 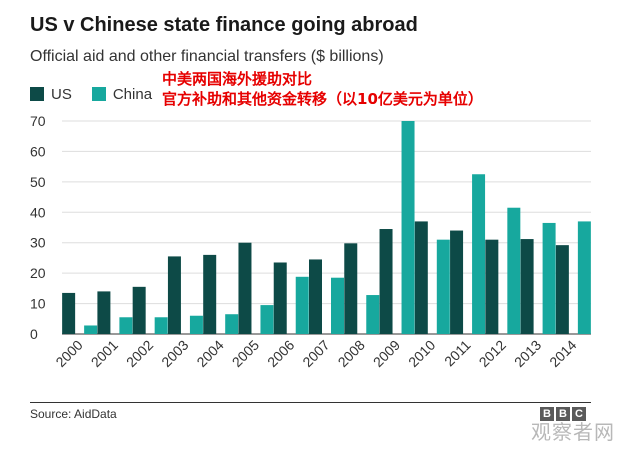 I want to click on legend-item-us: US, so click(x=51, y=94).